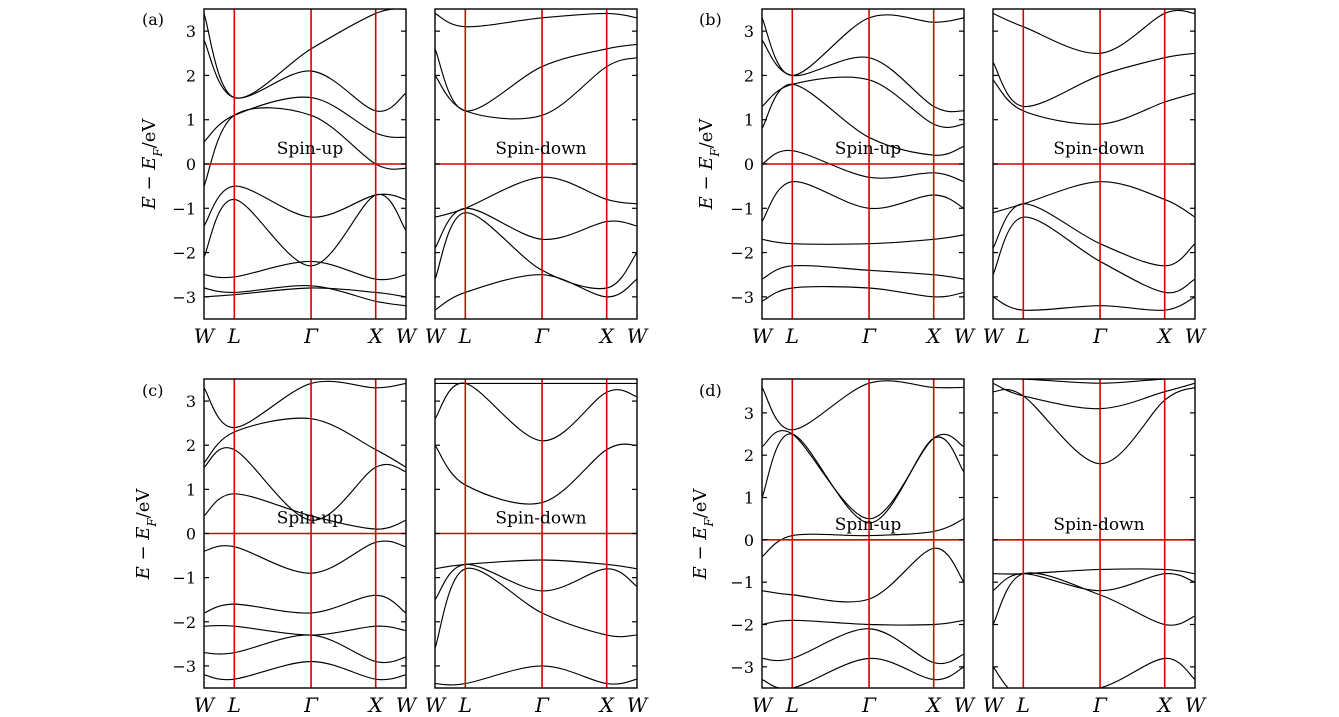  What do you see at coordinates (153, 19) in the screenshot?
I see `panel-label: (a)` at bounding box center [153, 19].